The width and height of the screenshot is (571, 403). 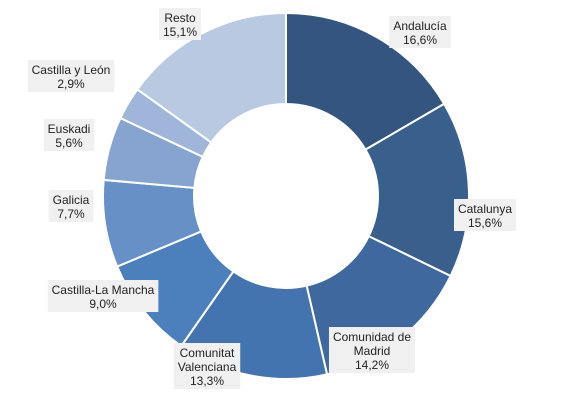 What do you see at coordinates (207, 367) in the screenshot?
I see `slice-name-label: Valenciana` at bounding box center [207, 367].